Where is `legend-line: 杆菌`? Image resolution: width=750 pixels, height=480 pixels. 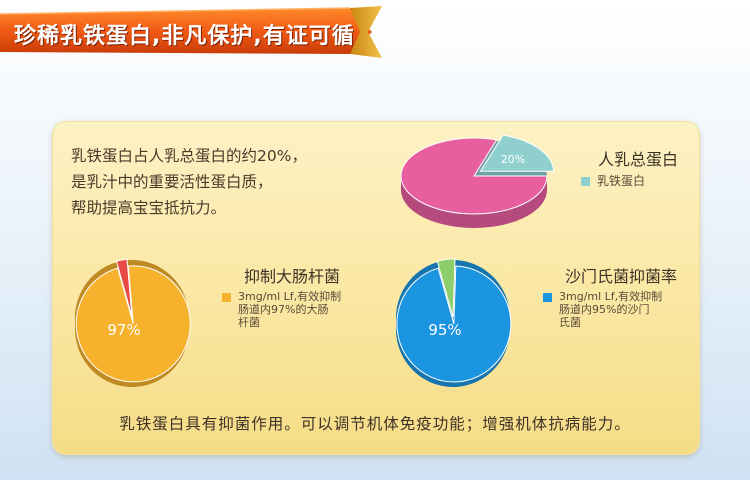 legend-line: 杆菌 is located at coordinates (249, 322).